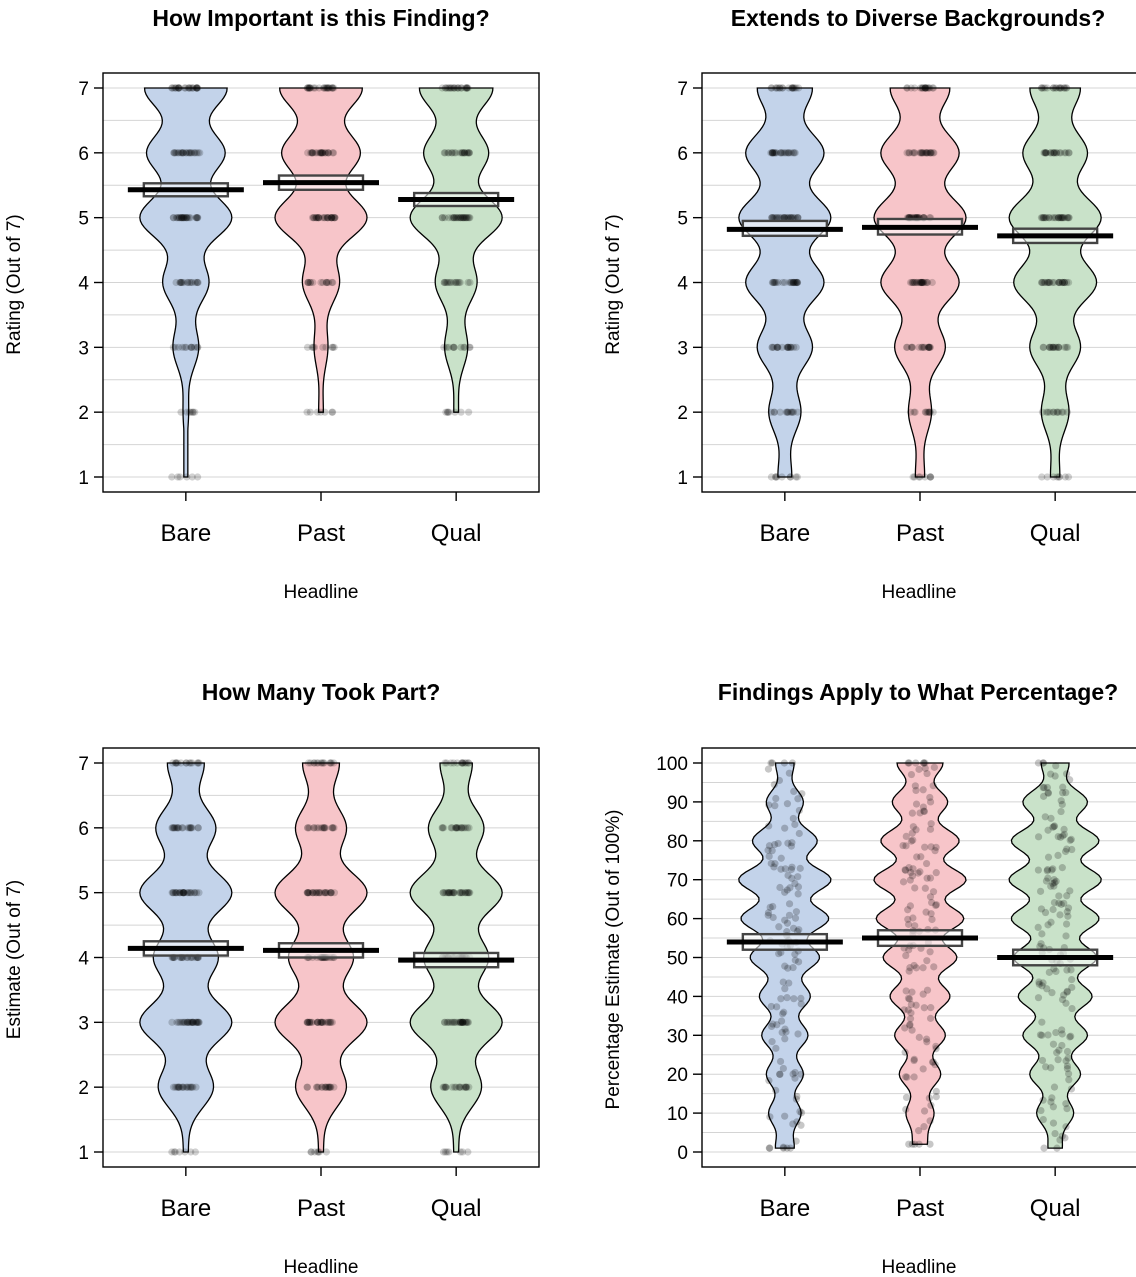 The image size is (1136, 1277). Describe the element at coordinates (919, 282) in the screenshot. I see `plot-area` at that location.